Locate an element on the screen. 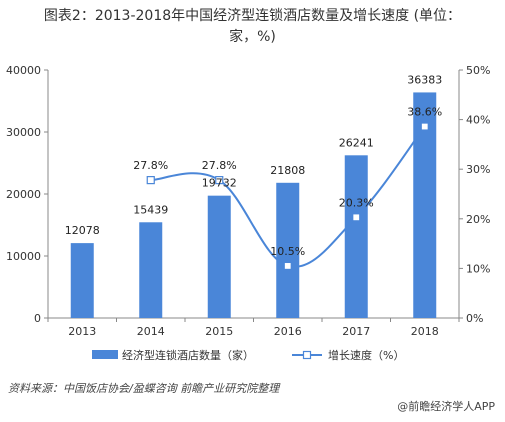 This screenshot has height=422, width=505. y-right-tick-label: 40% is located at coordinates (478, 120).